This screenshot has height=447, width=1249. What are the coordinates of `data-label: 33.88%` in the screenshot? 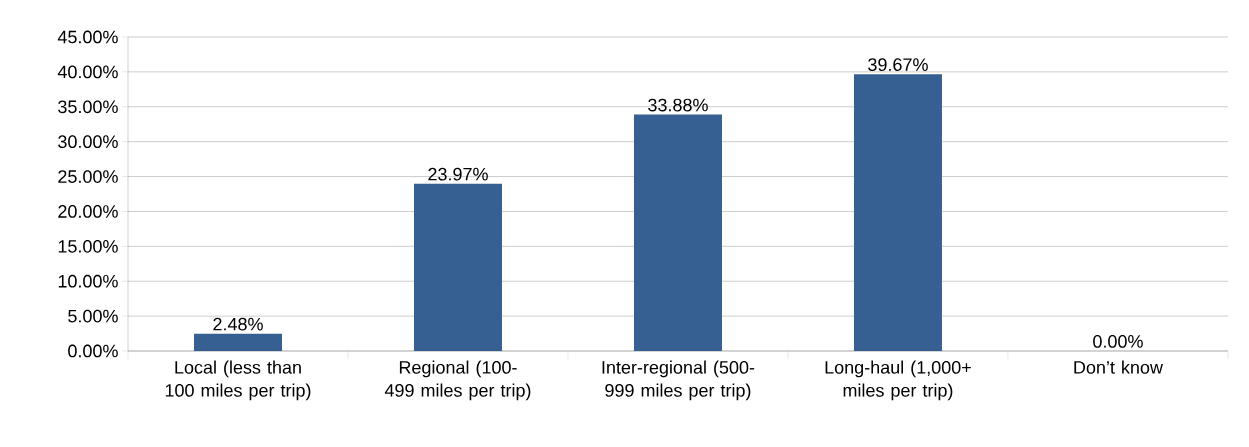 It's located at (678, 105).